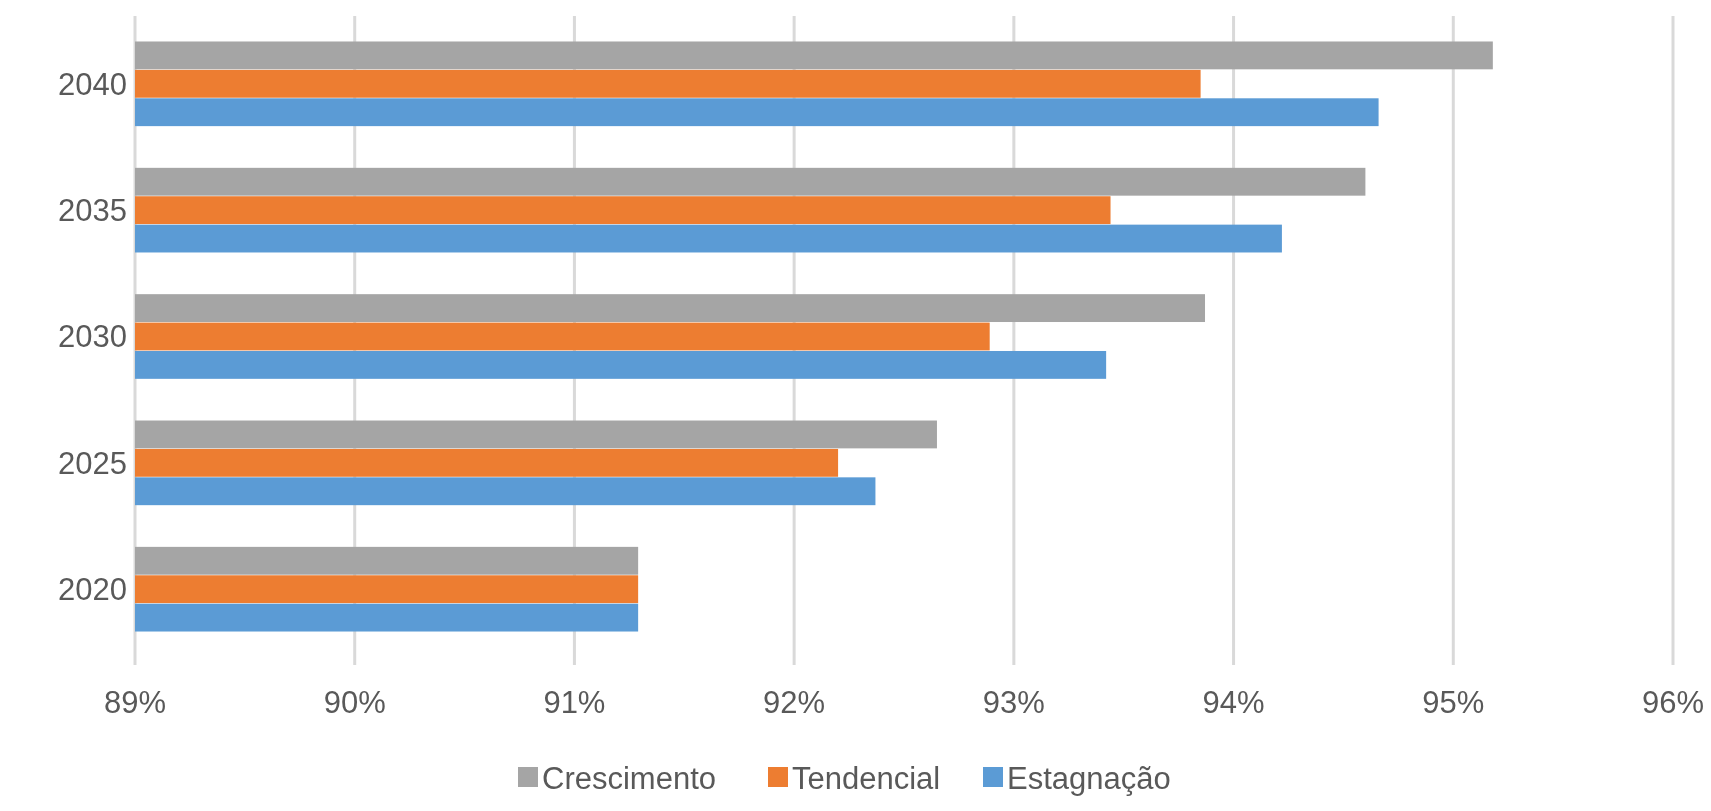 This screenshot has width=1711, height=811. Describe the element at coordinates (1233, 702) in the screenshot. I see `x-tick-label: 94%` at that location.